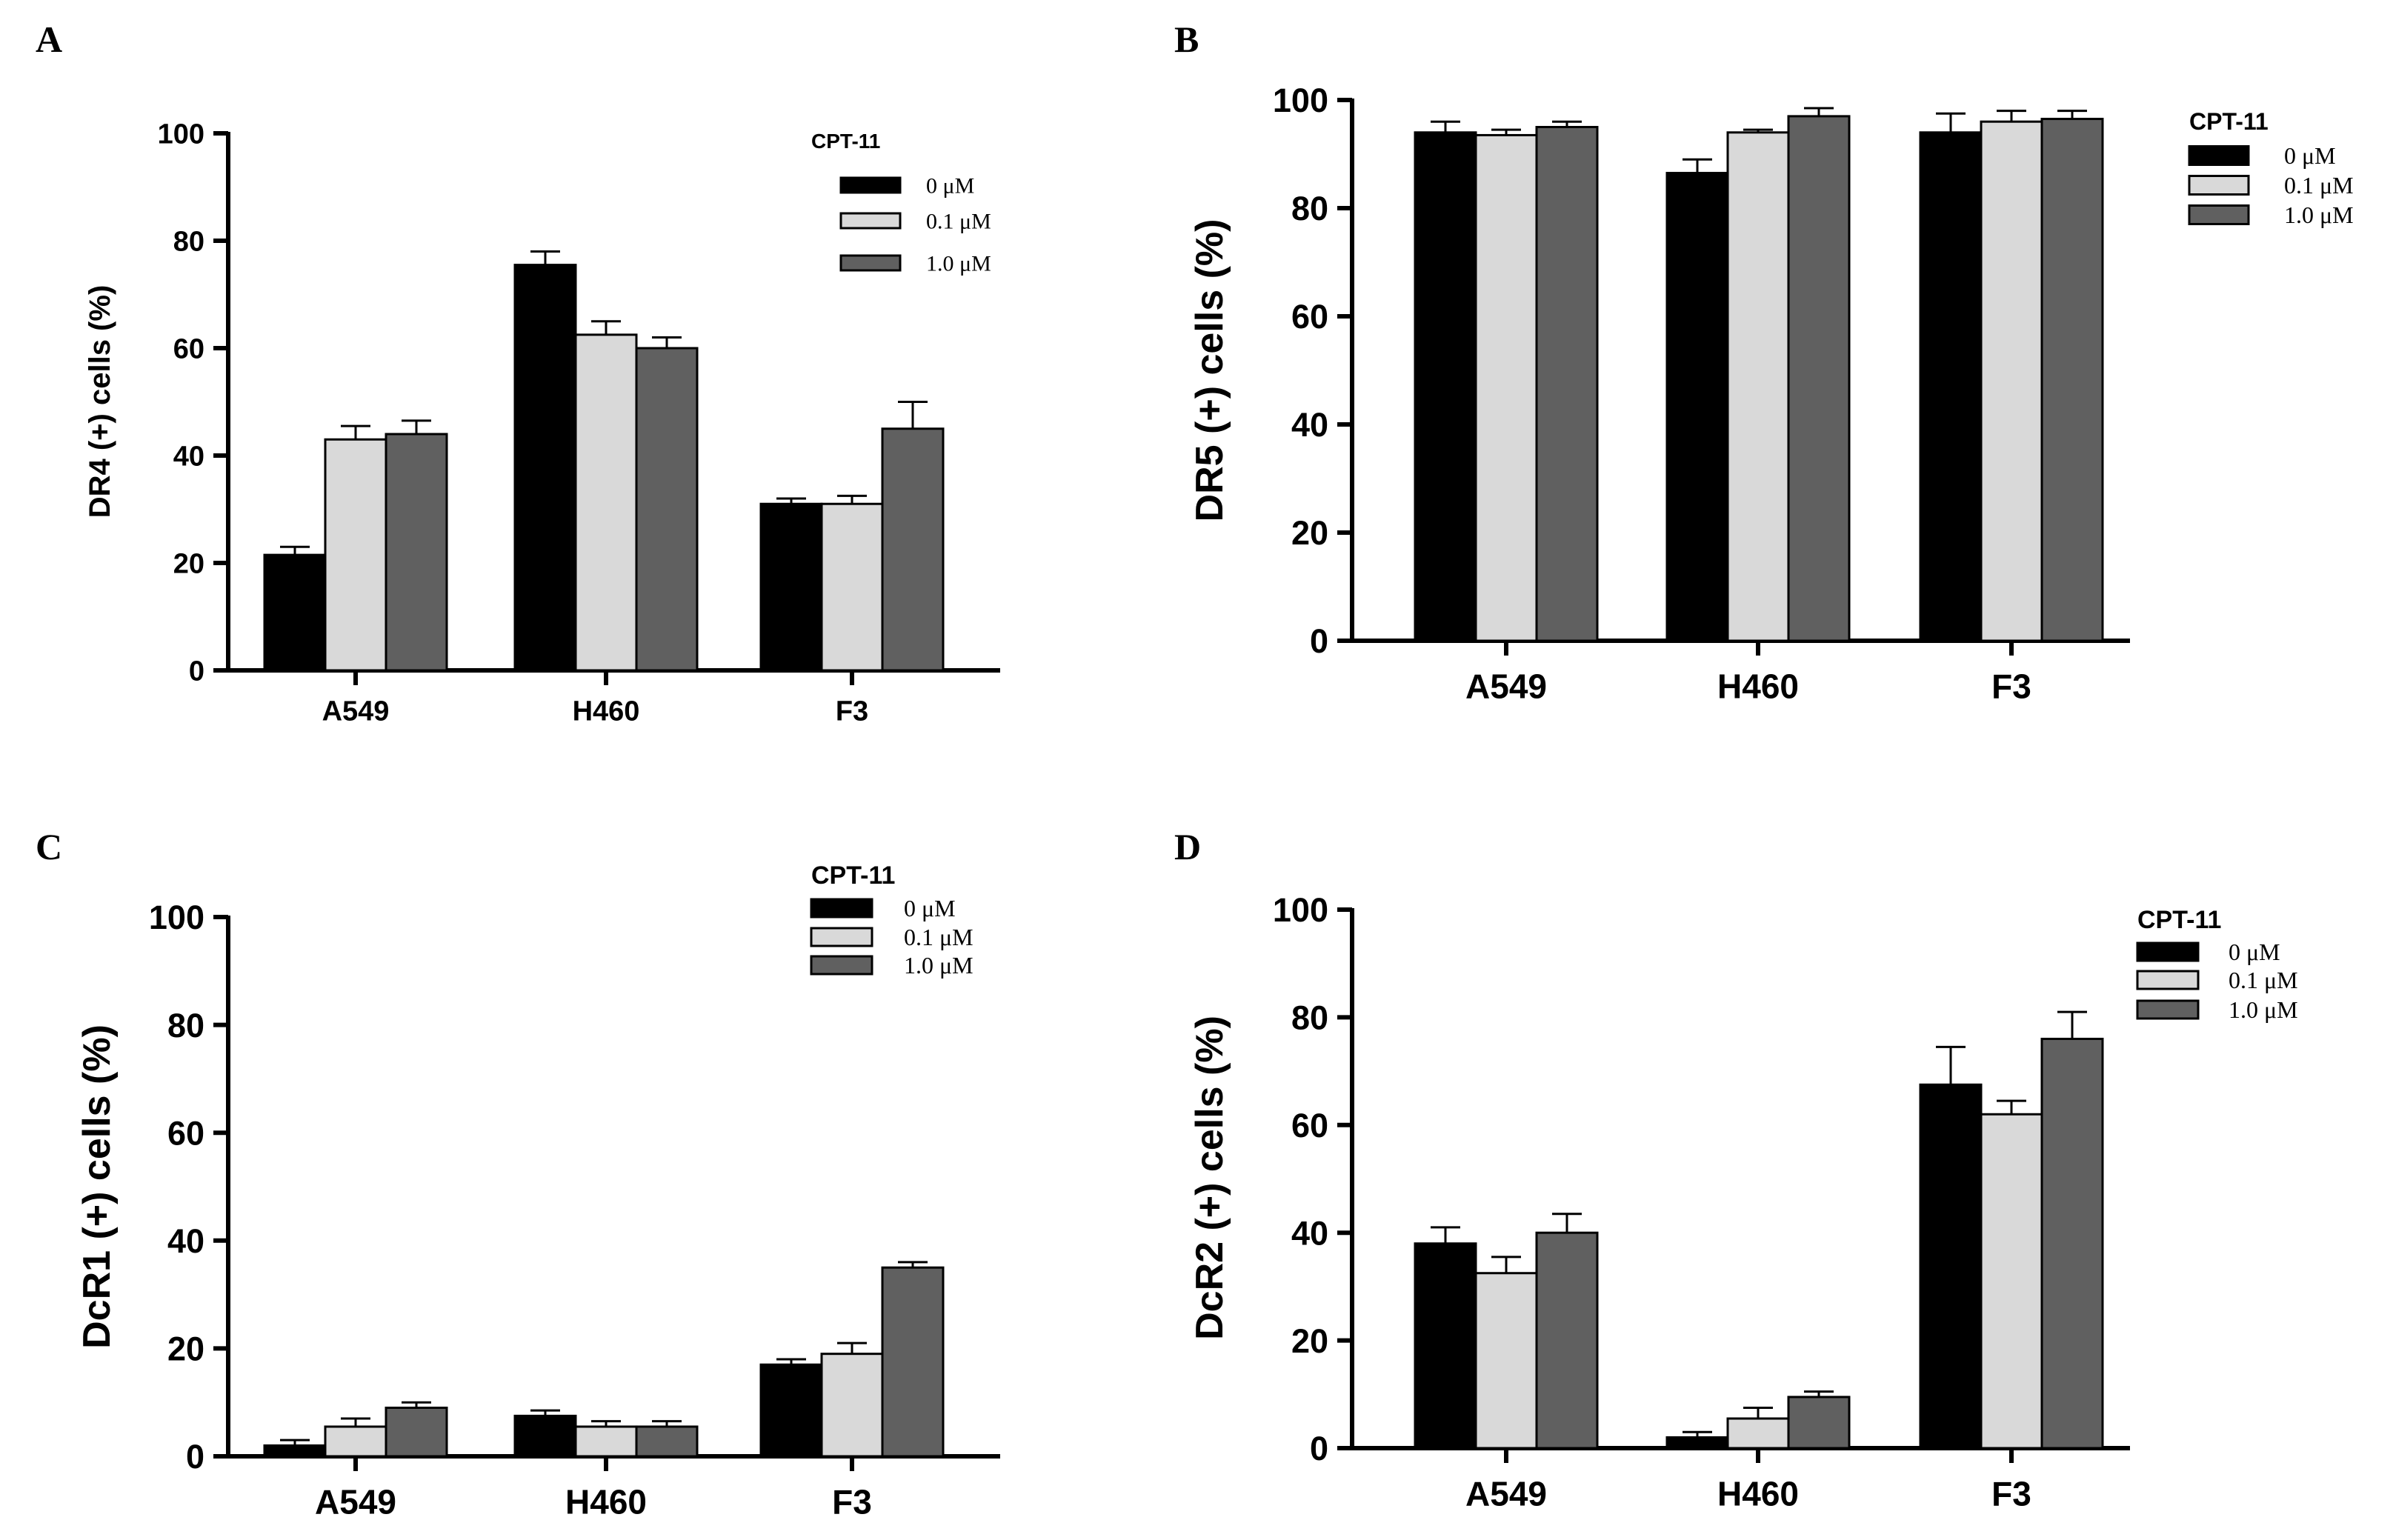 The width and height of the screenshot is (2393, 1540). What do you see at coordinates (1309, 1341) in the screenshot?
I see `y-tick-label: 20` at bounding box center [1309, 1341].